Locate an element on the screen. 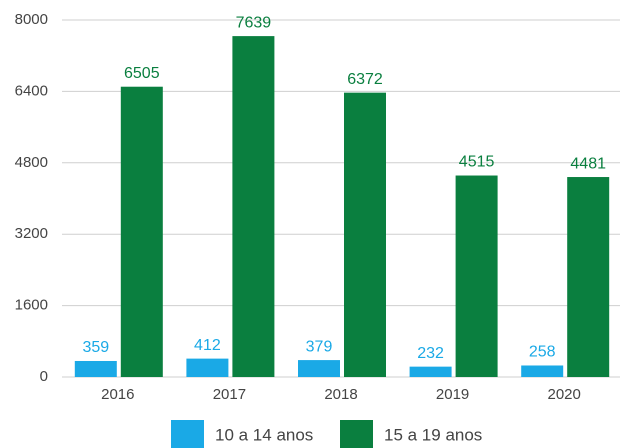  y-tick-label: 6400 is located at coordinates (31, 90).